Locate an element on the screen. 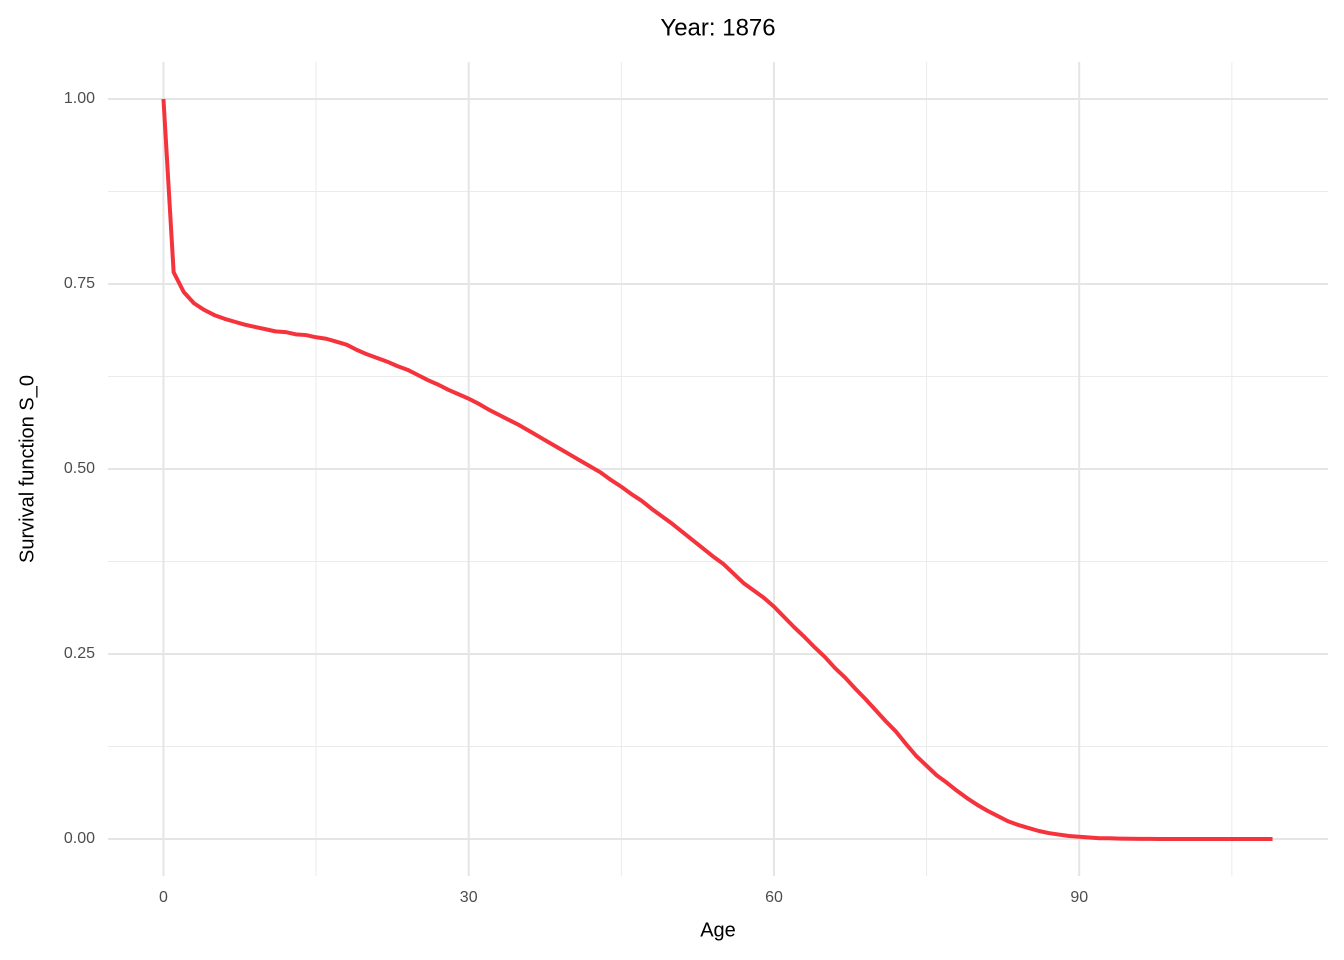 The image size is (1344, 960). x-tick-label: 30 is located at coordinates (469, 897).